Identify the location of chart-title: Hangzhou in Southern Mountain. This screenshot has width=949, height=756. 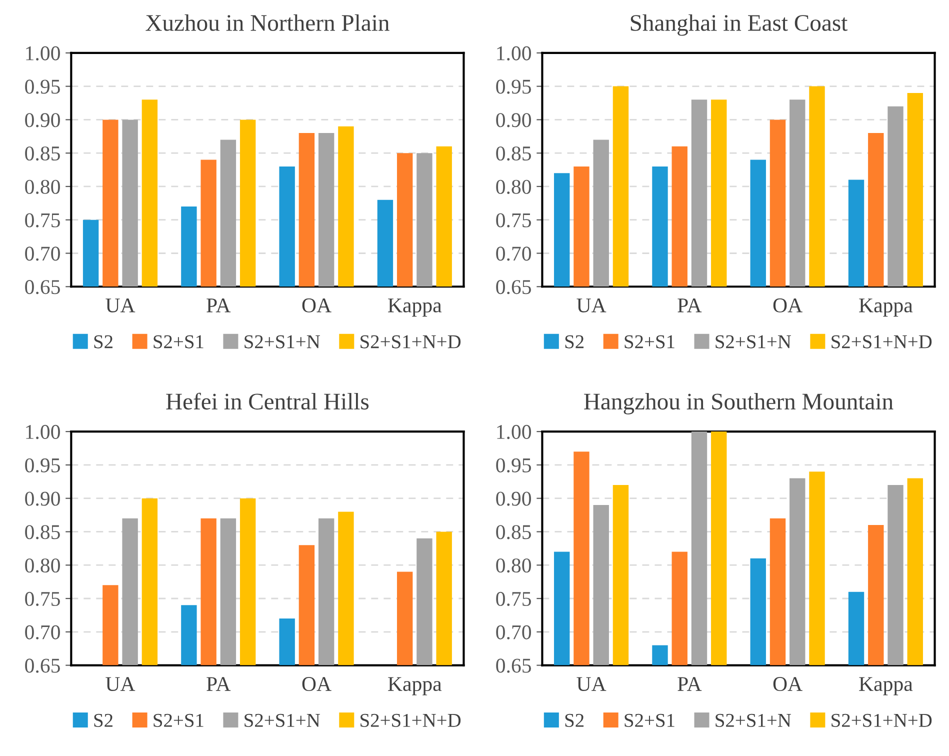
(739, 403).